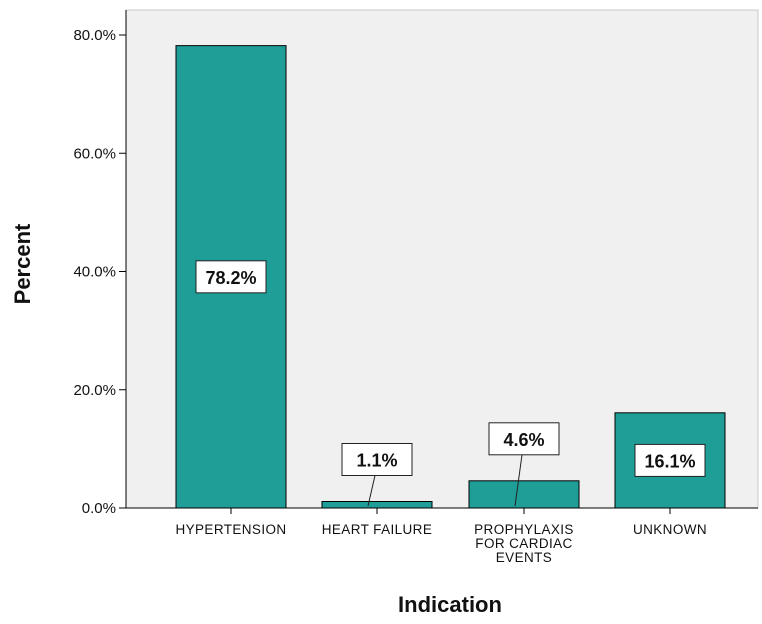 The image size is (762, 624). Describe the element at coordinates (524, 543) in the screenshot. I see `x-tick-label: PROPHYLAXIS FOR CARDIAC EVENTS` at that location.